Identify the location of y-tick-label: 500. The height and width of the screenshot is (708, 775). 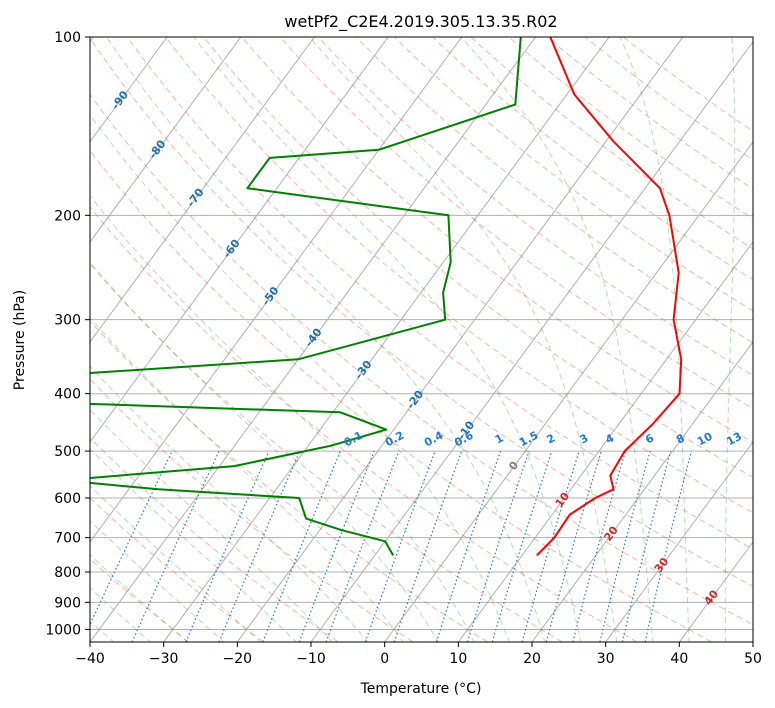
(67, 452).